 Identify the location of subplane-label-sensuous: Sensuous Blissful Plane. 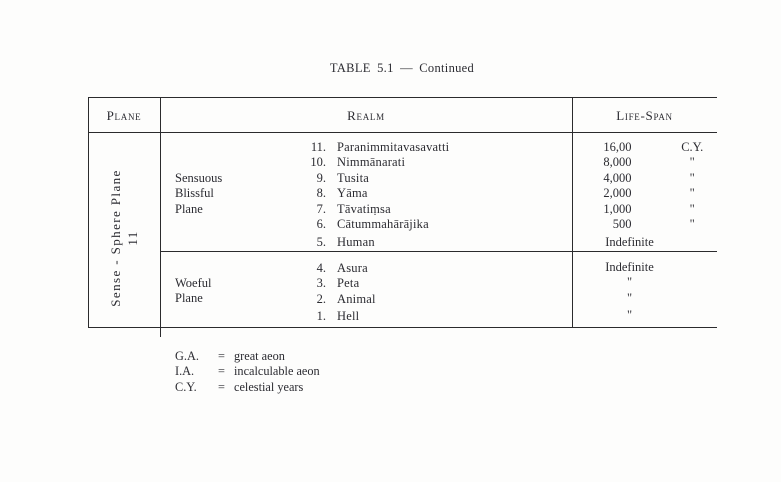
(198, 194).